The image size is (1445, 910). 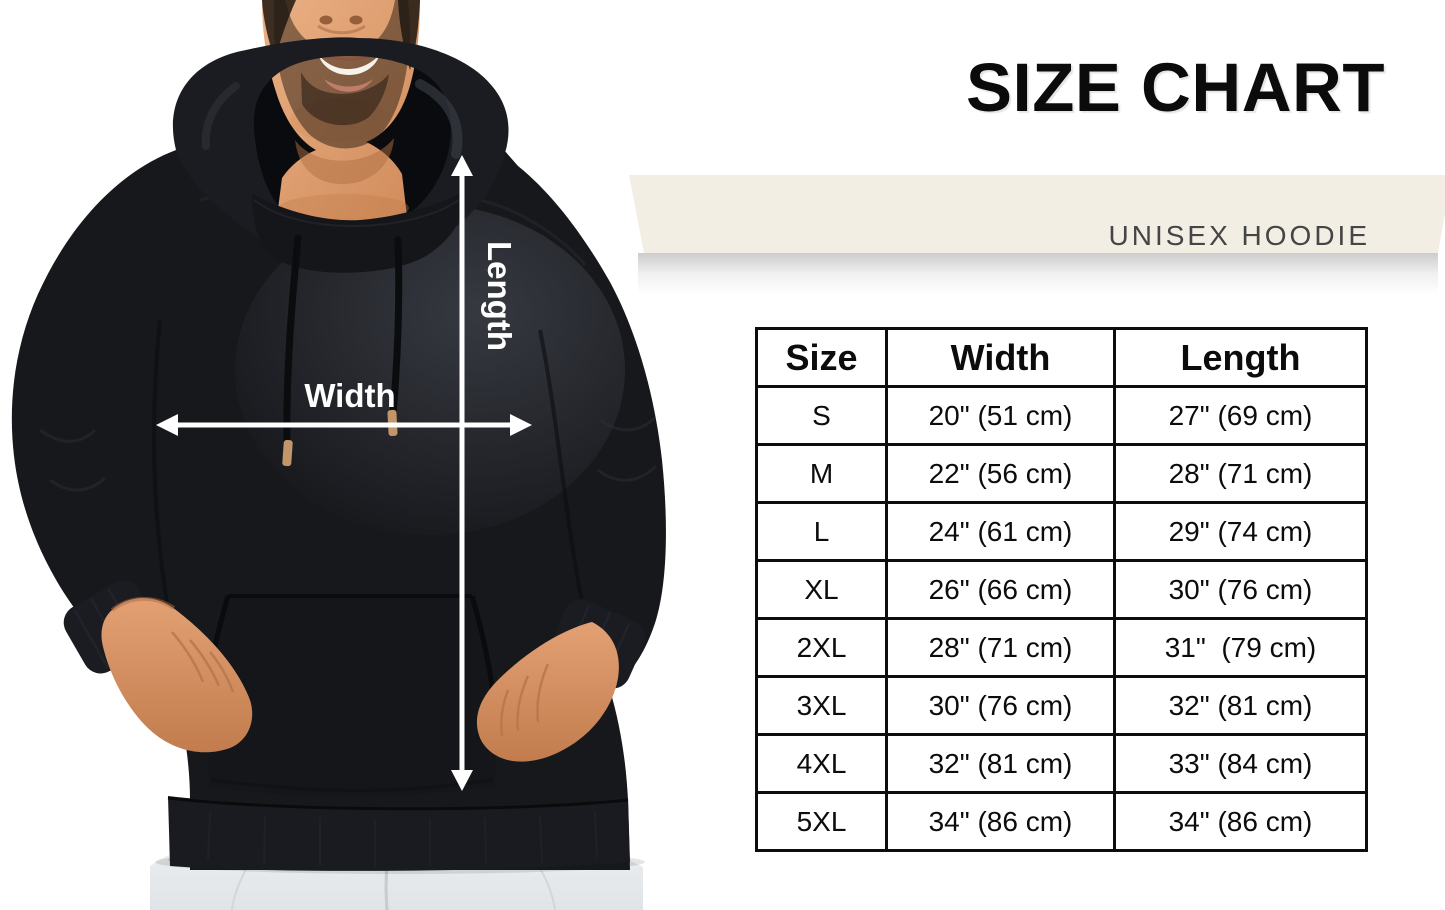 What do you see at coordinates (349, 395) in the screenshot?
I see `width-label: Width` at bounding box center [349, 395].